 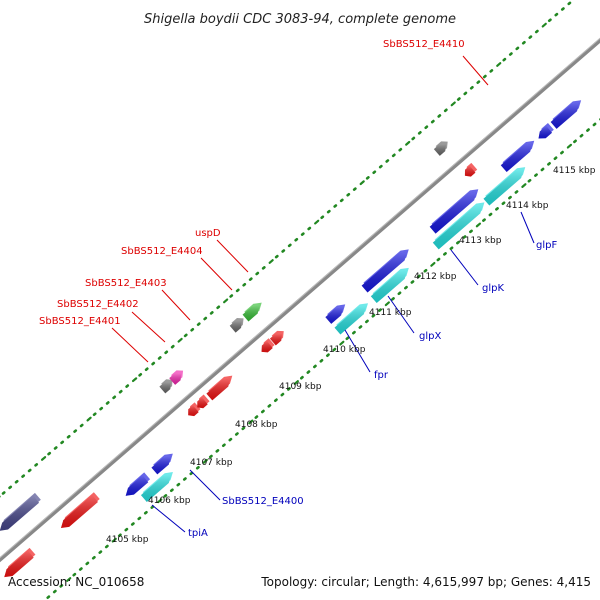 What do you see at coordinates (79, 512) in the screenshot?
I see `gene-red-1-shade` at bounding box center [79, 512].